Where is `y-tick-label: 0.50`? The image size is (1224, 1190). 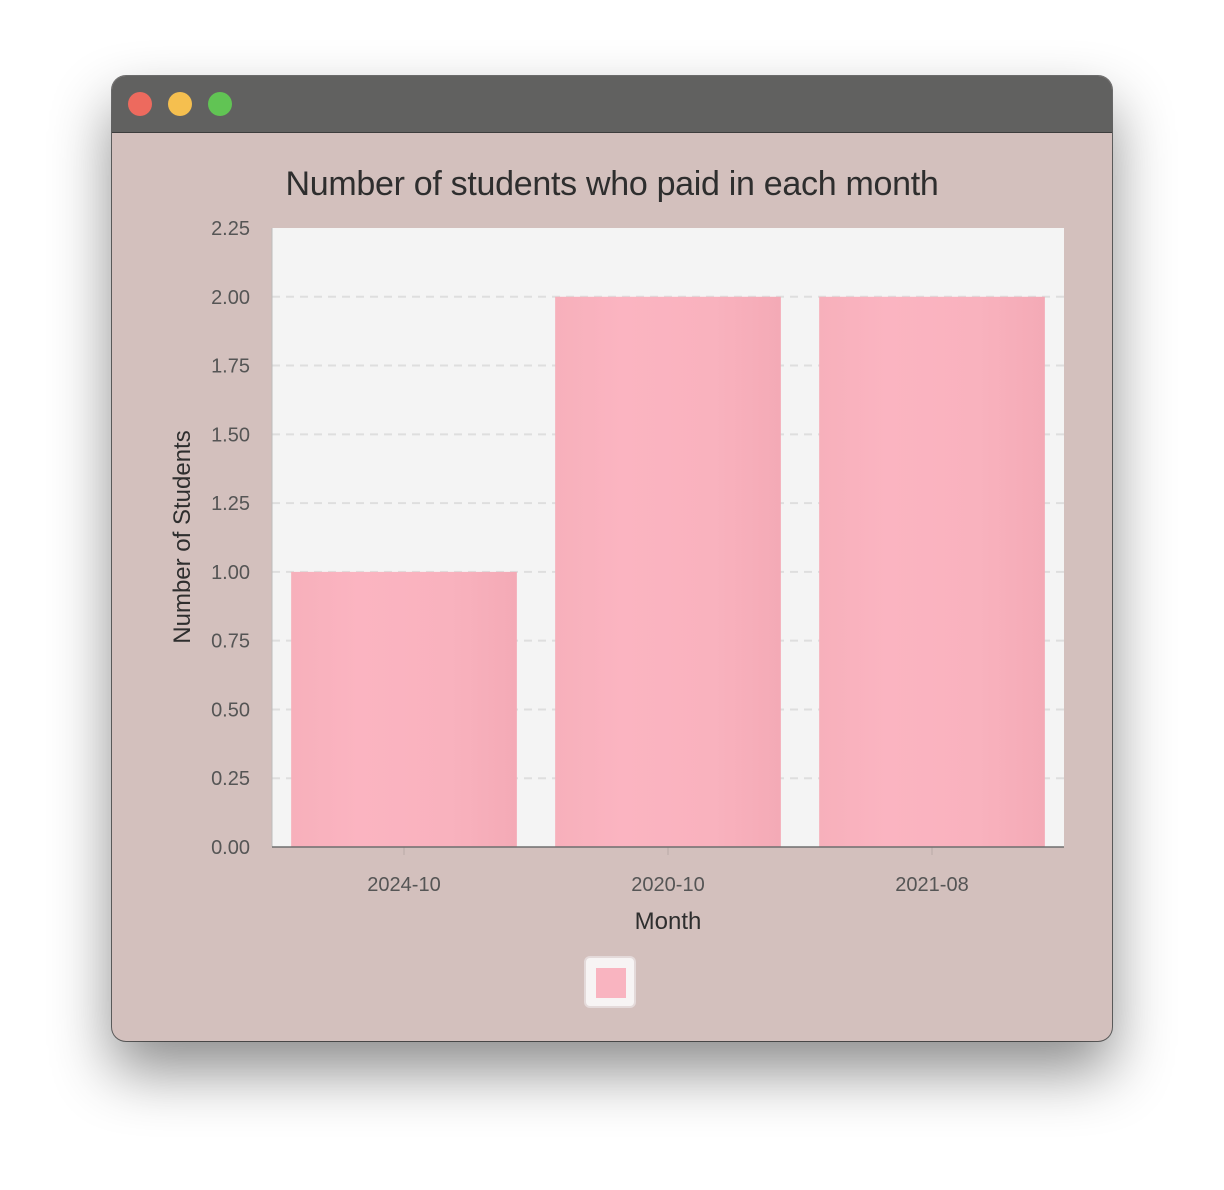
y-tick-label: 0.50 is located at coordinates (230, 710).